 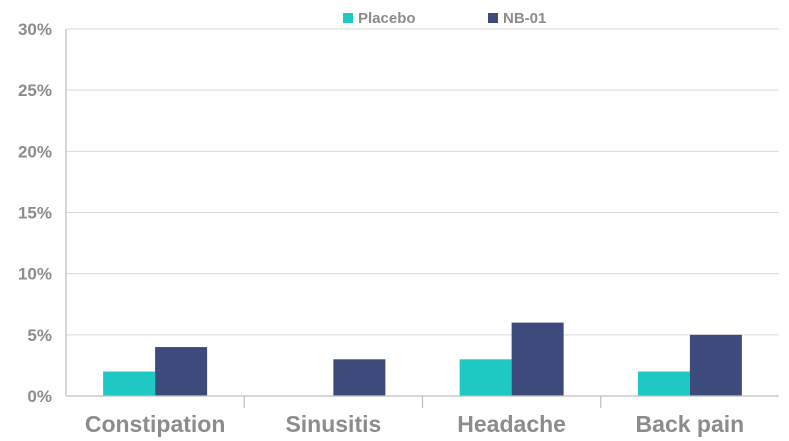 What do you see at coordinates (39, 396) in the screenshot?
I see `y-tick-label: 0%` at bounding box center [39, 396].